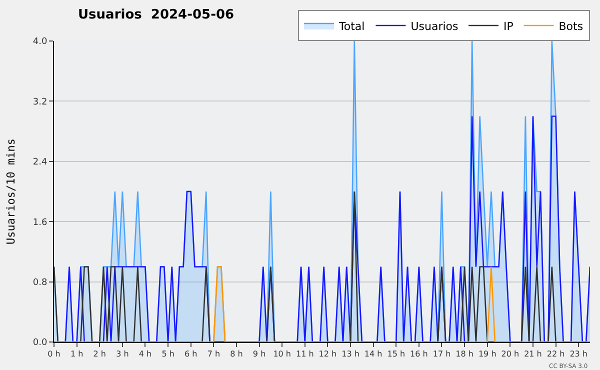  What do you see at coordinates (77, 354) in the screenshot?
I see `x-tick-label: 1 h` at bounding box center [77, 354].